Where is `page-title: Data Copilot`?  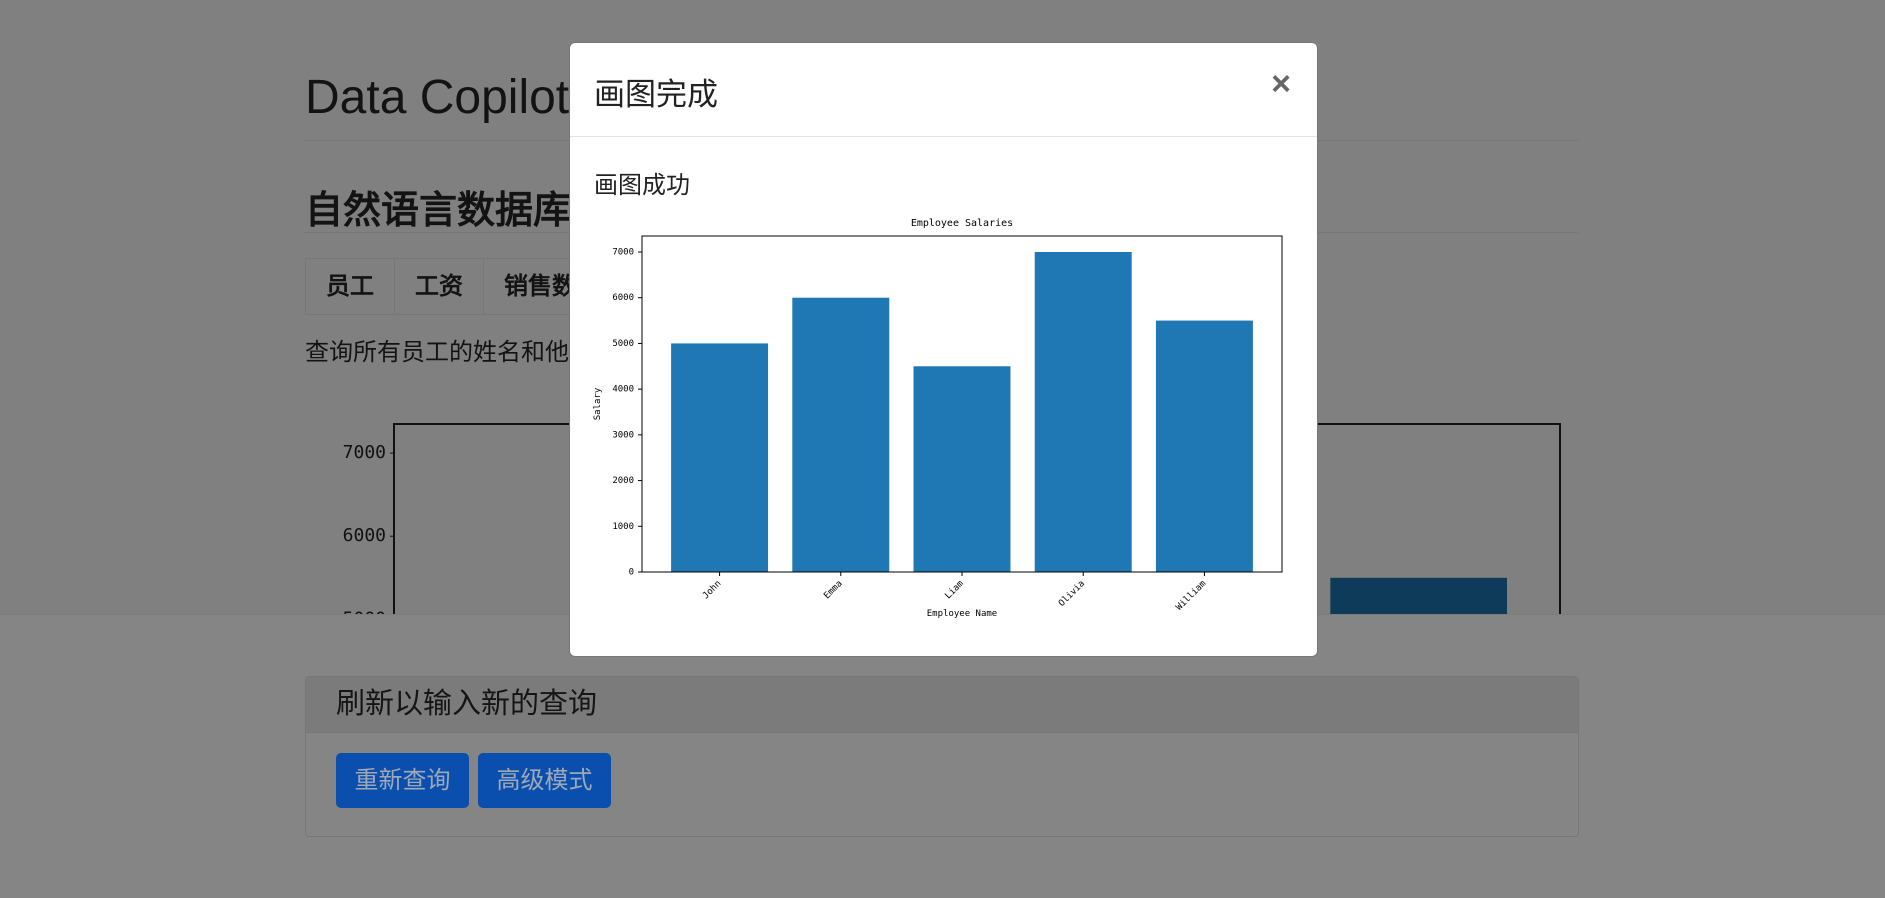 page-title: Data Copilot is located at coordinates (437, 97).